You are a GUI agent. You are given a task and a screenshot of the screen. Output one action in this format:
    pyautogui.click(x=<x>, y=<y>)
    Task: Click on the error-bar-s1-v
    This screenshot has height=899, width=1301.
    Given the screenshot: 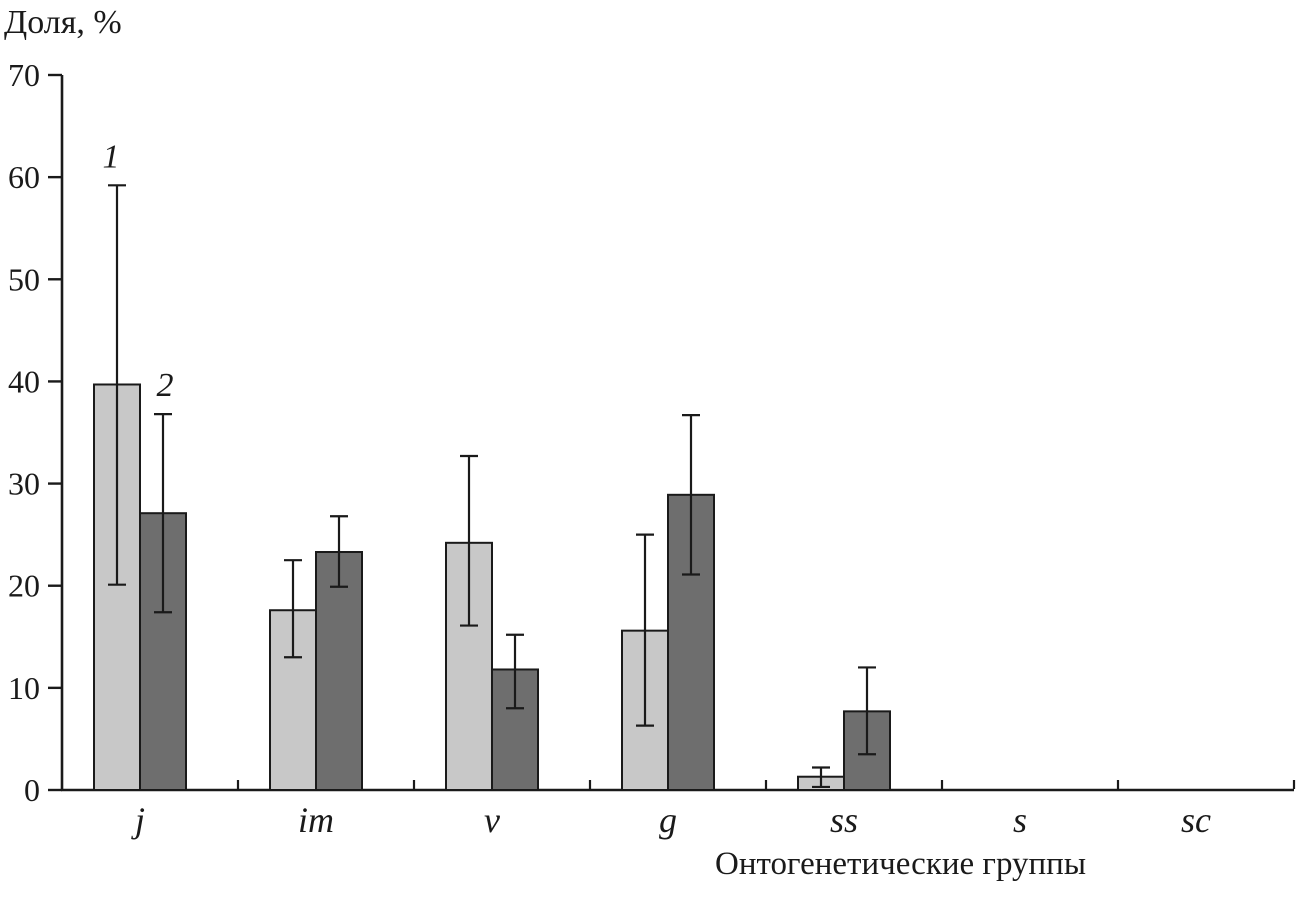 What is the action you would take?
    pyautogui.click(x=469, y=540)
    